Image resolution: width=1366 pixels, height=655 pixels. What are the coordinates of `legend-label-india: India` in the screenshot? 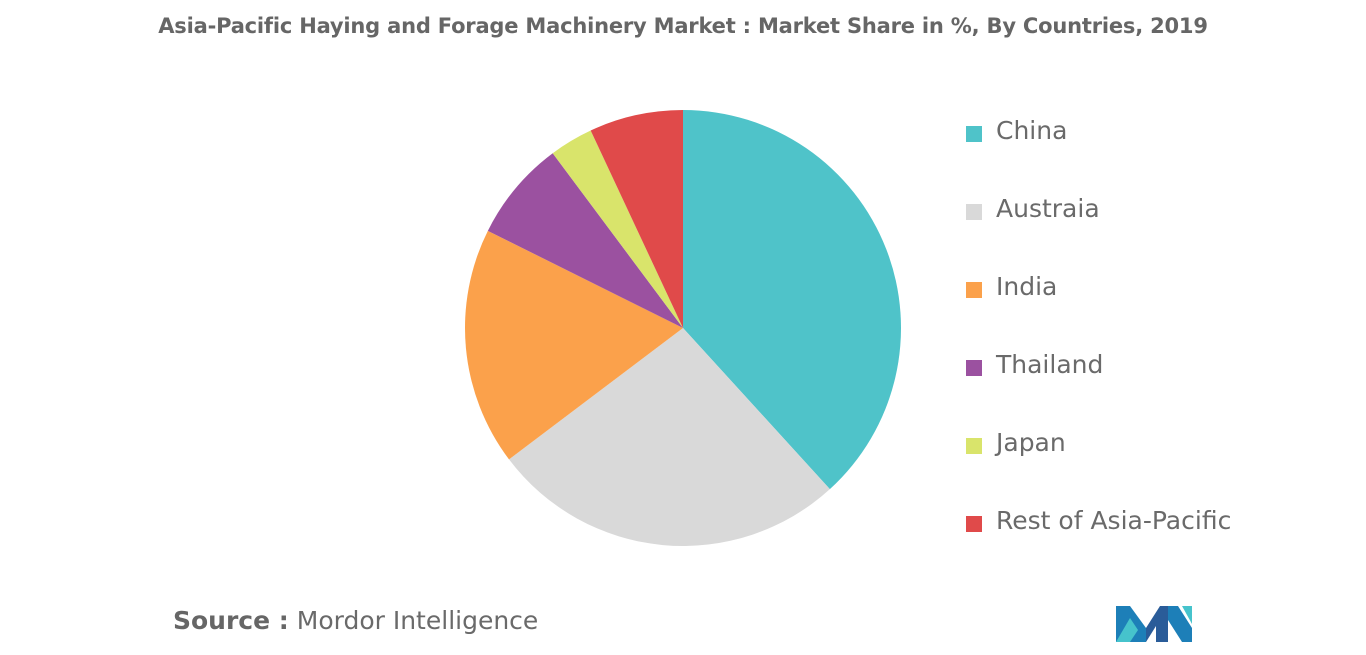 It's located at (1027, 286).